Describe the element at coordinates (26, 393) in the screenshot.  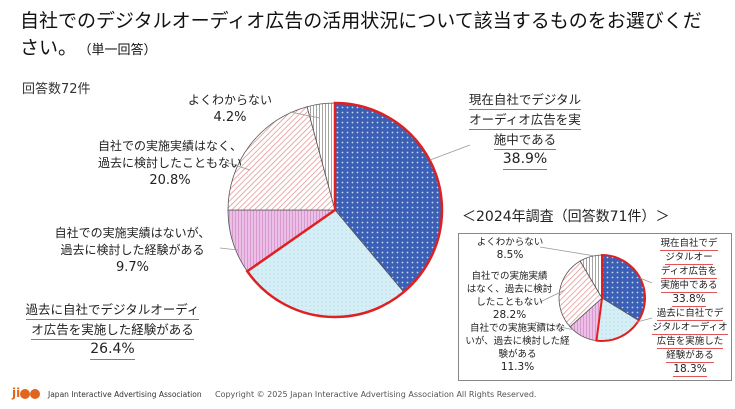
I see `jiaa-logo: ji` at that location.